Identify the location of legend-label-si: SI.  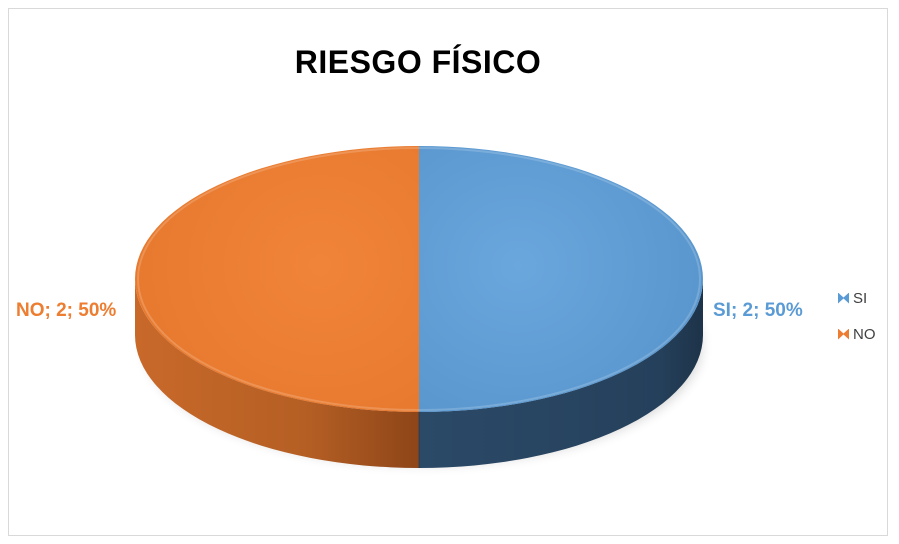
(860, 298).